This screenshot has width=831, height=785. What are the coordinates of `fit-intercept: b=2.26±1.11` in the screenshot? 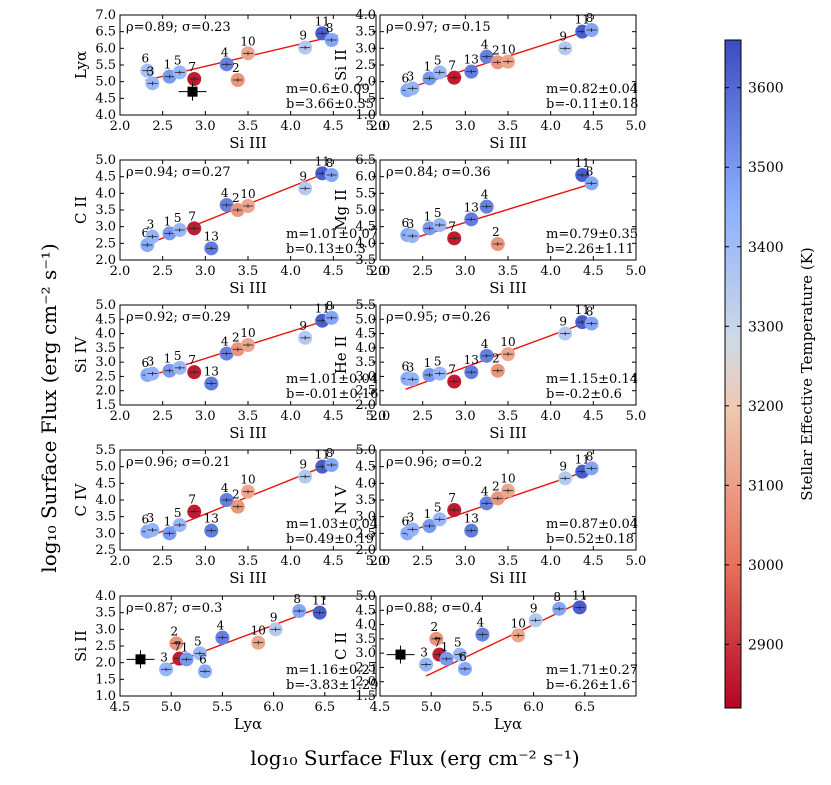 It's located at (590, 249).